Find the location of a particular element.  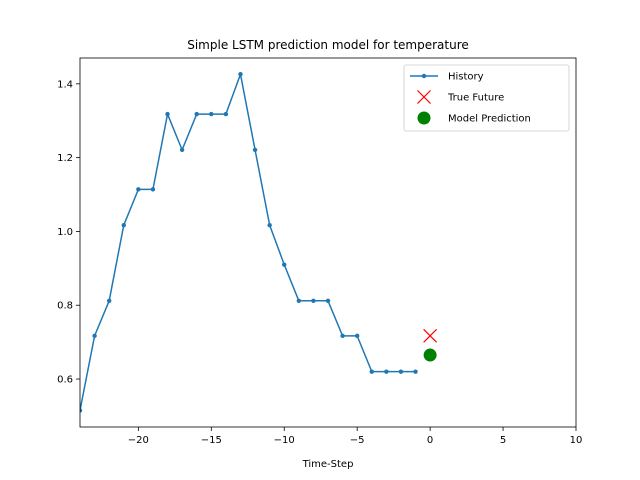

legend-label: History is located at coordinates (466, 77).